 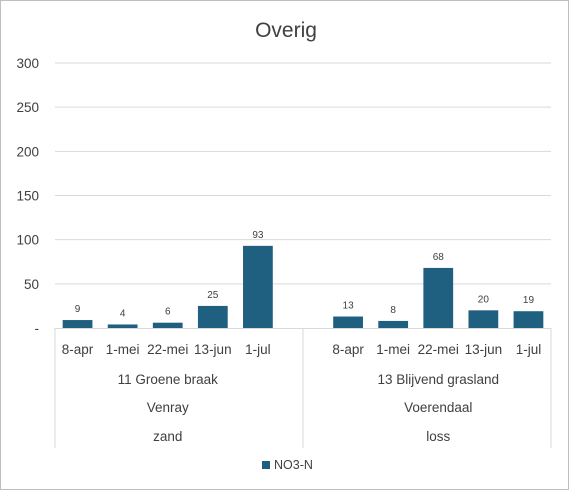 What do you see at coordinates (27, 107) in the screenshot?
I see `y-tick-label: 250` at bounding box center [27, 107].